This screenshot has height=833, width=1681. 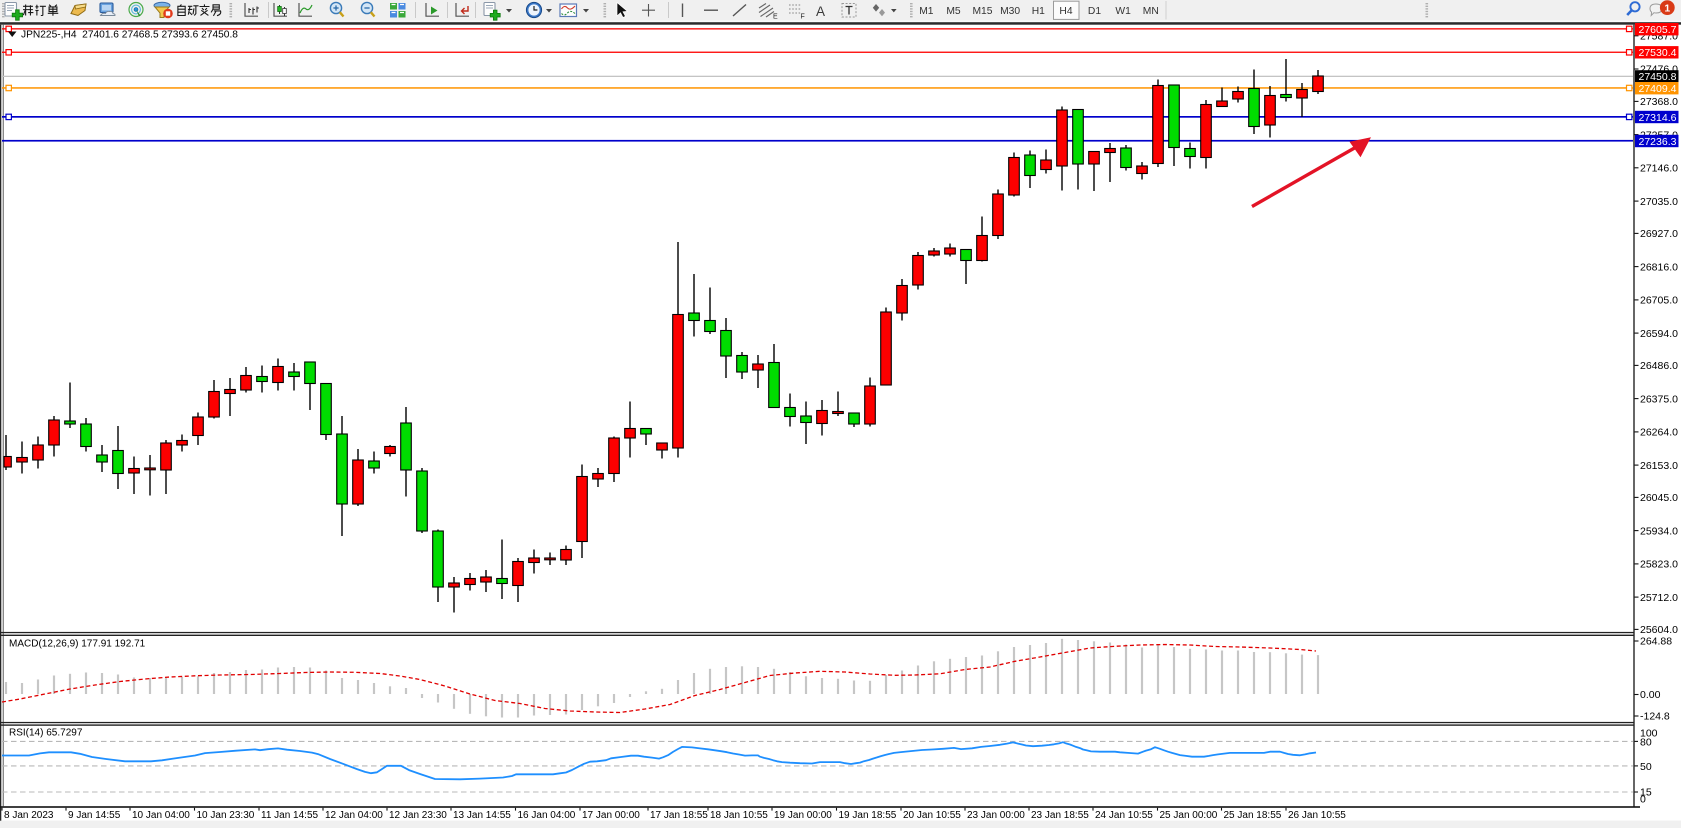 I want to click on svg-text: 25934.0, so click(x=1659, y=531).